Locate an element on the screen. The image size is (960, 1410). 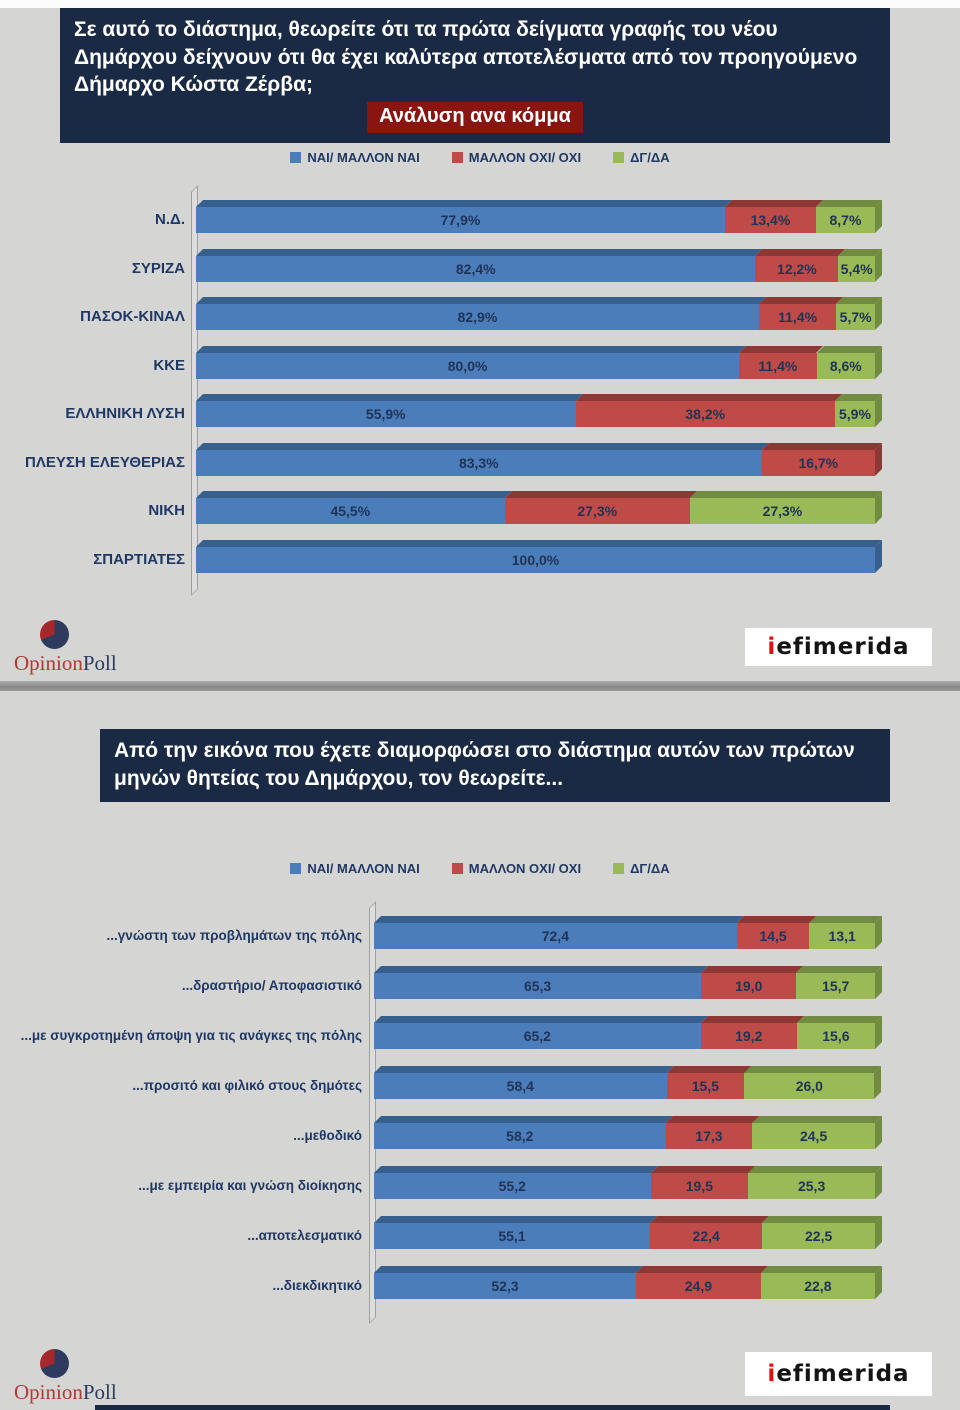
bar-row: 77,9% 13,4% 8,7% is located at coordinates (539, 216).